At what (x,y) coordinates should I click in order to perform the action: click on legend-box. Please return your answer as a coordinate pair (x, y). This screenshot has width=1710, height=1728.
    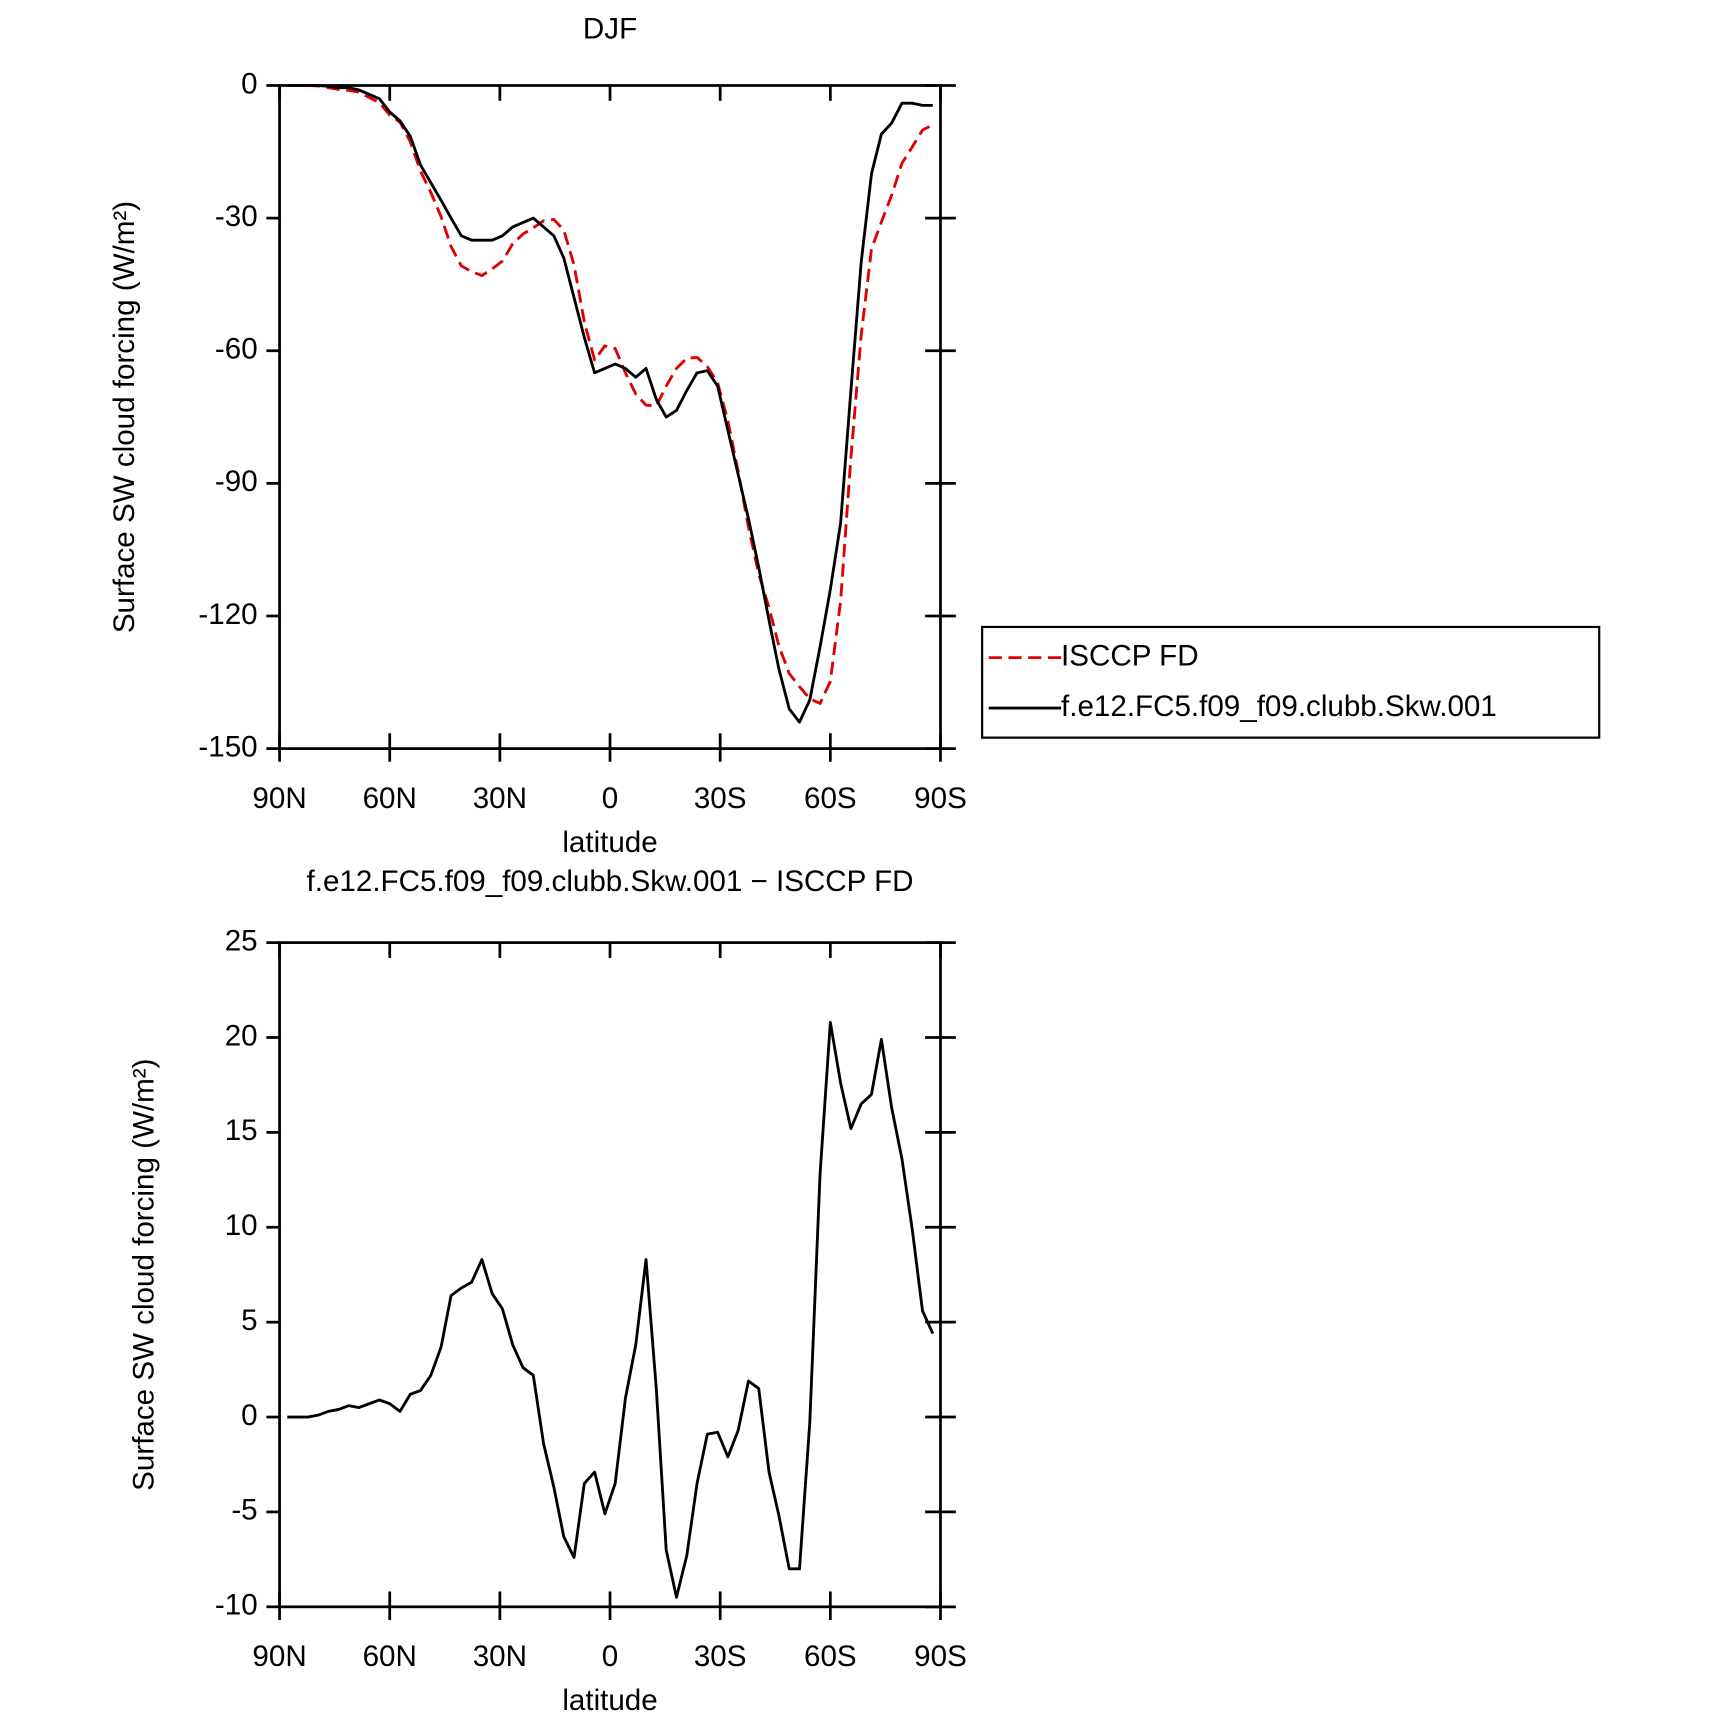
    Looking at the image, I should click on (1291, 682).